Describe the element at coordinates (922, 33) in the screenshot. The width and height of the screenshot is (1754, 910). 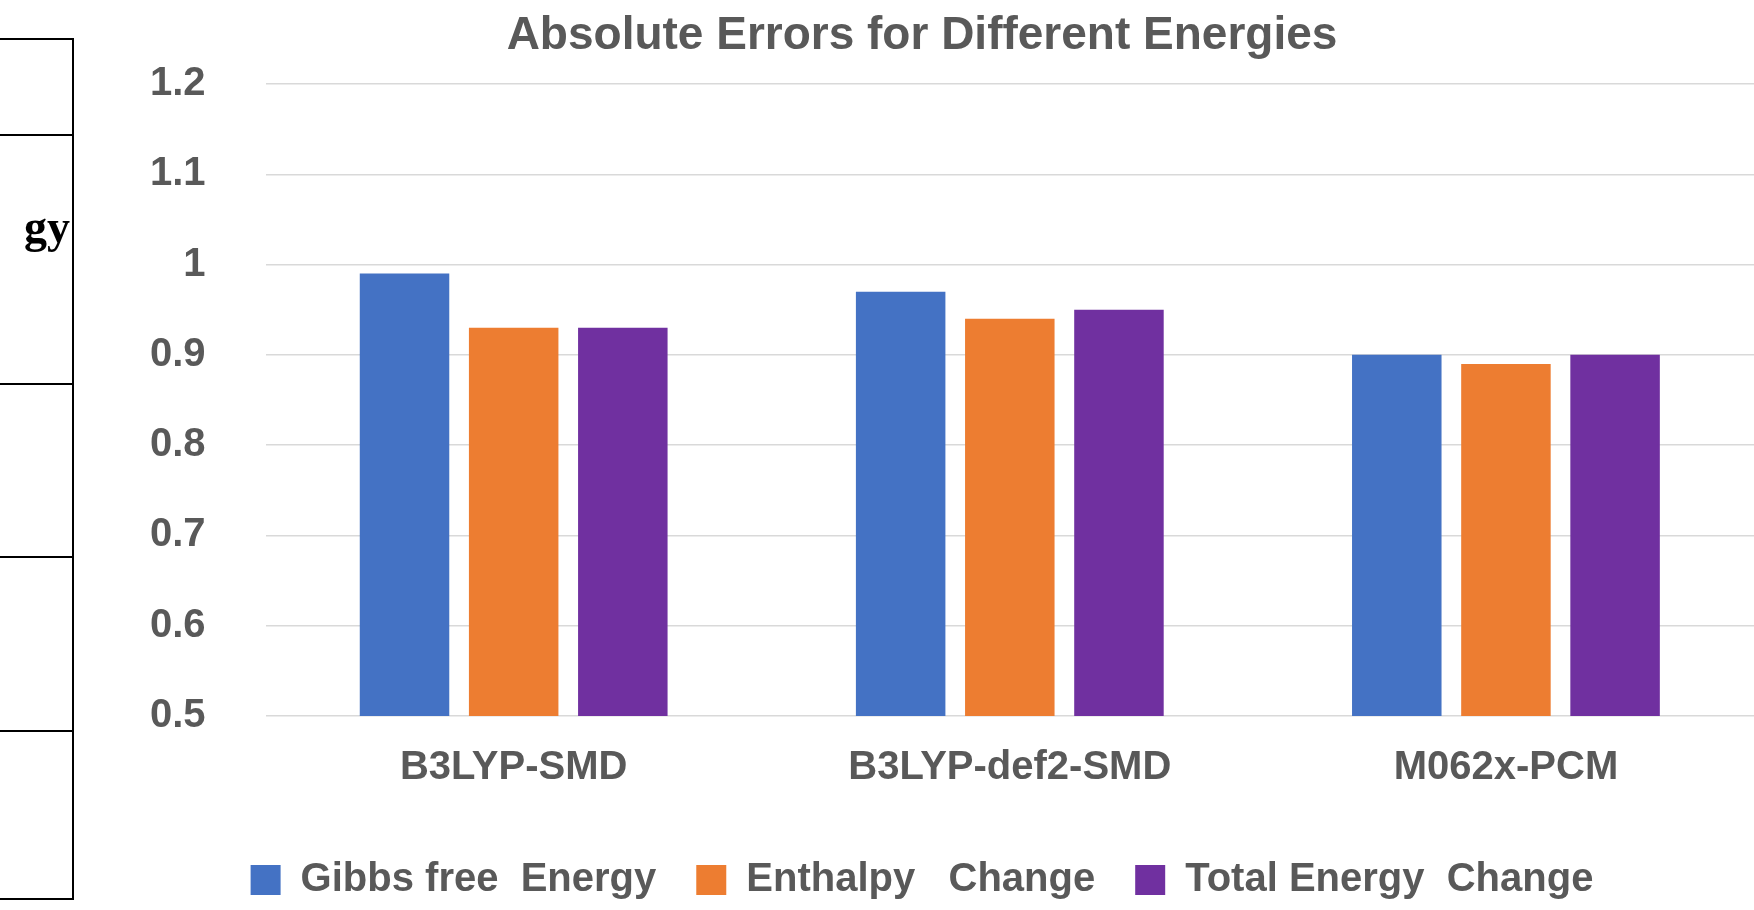
I see `chart-title: Absolute Errors for Different Energies` at that location.